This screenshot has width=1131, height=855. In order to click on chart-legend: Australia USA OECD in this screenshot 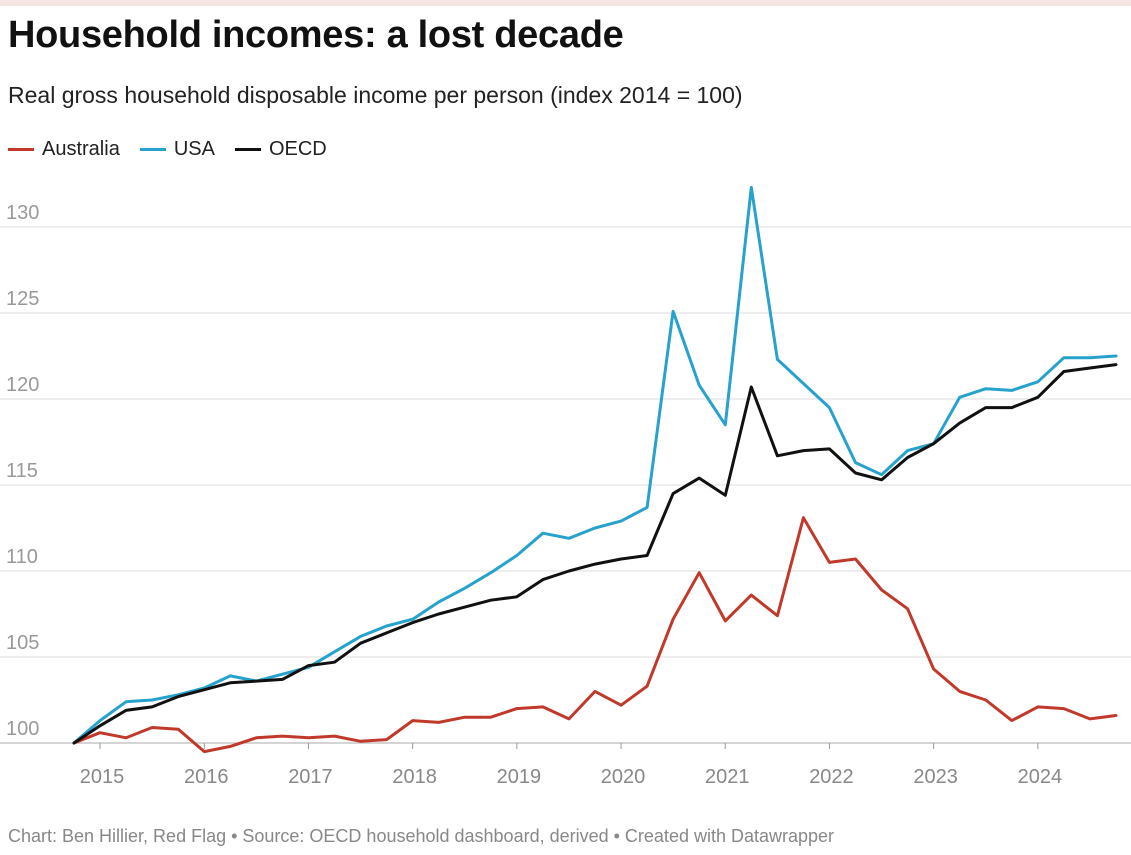, I will do `click(167, 149)`.